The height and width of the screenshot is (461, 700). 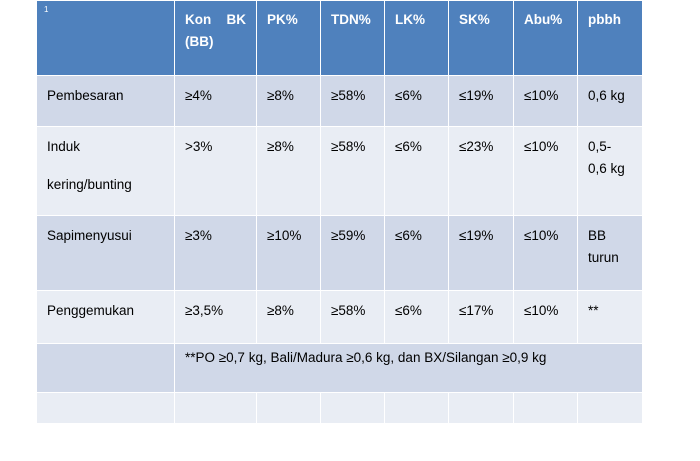 I want to click on cell-pbbh: 0,6 kg, so click(x=610, y=101).